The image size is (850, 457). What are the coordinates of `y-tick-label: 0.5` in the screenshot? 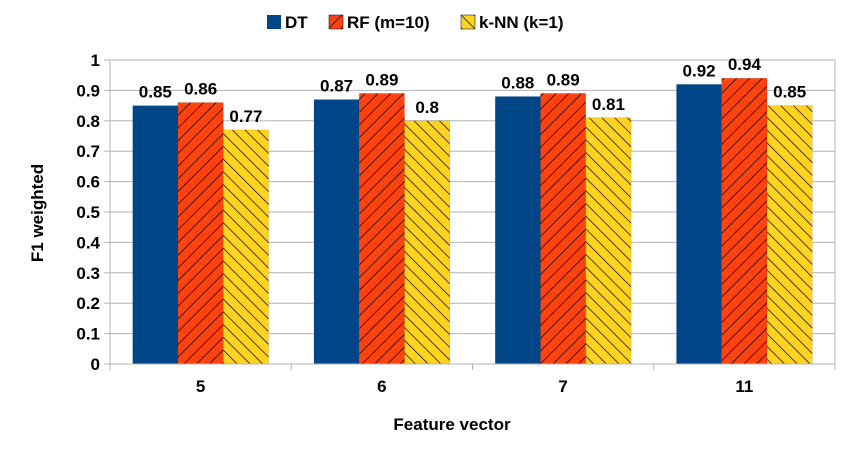 It's located at (88, 212).